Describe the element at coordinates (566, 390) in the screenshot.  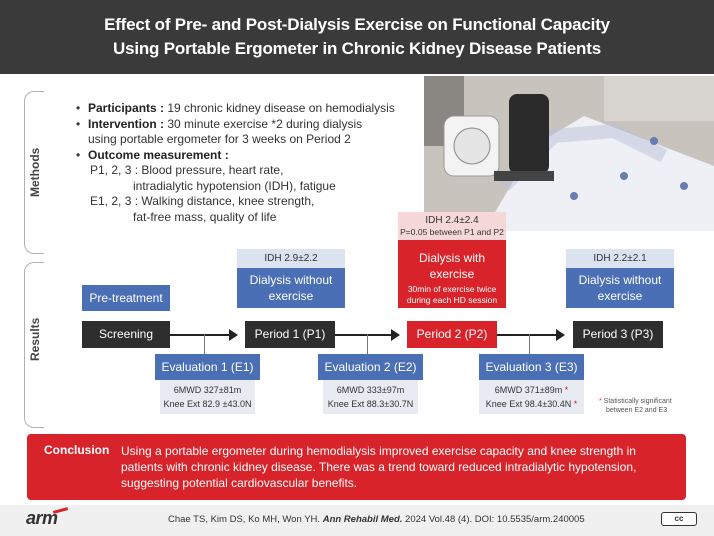
I see `e3-6mwd-star: *` at that location.